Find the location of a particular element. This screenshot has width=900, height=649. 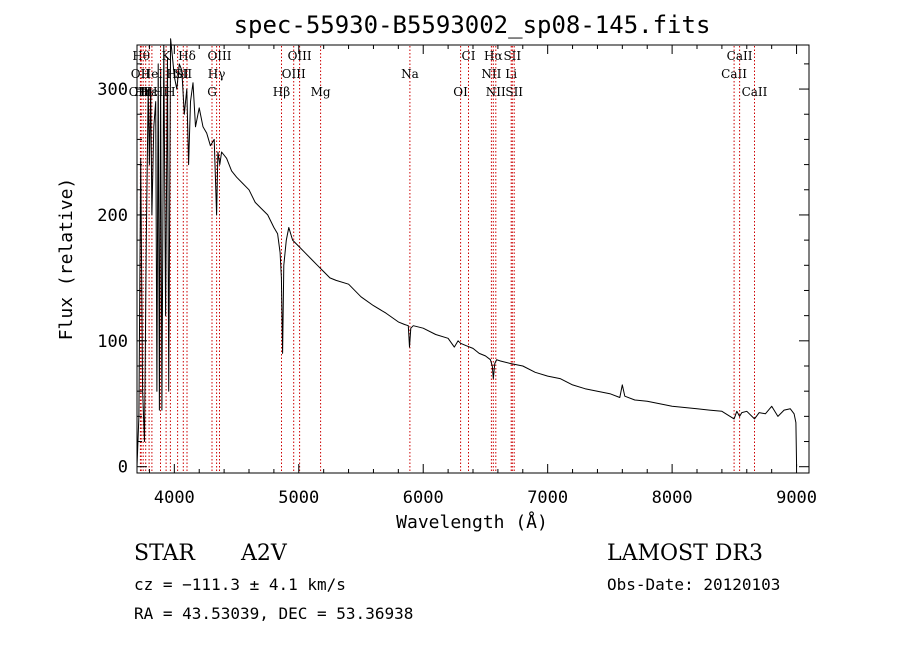

spectral-line-label: Na is located at coordinates (410, 74).